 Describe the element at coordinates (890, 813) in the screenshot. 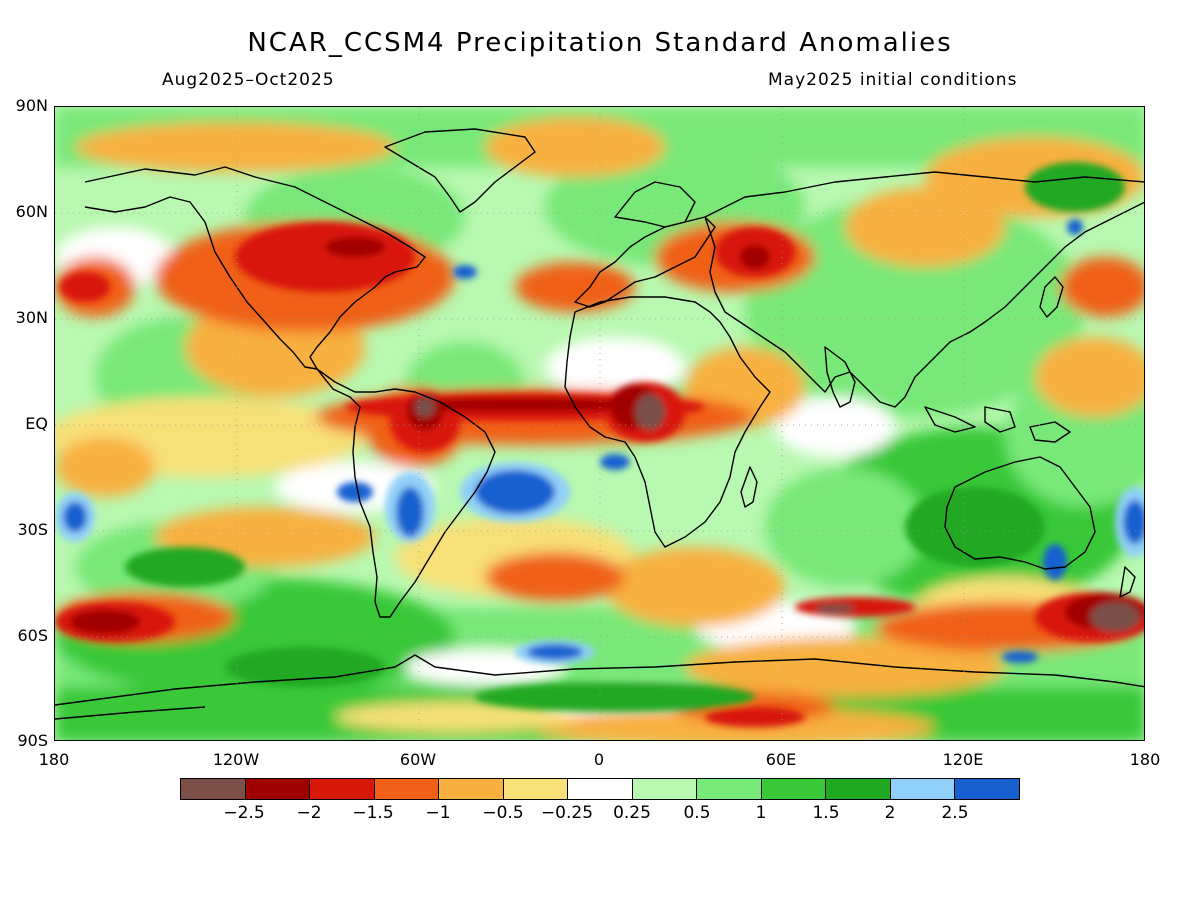

I see `colorbar-label: 2` at that location.